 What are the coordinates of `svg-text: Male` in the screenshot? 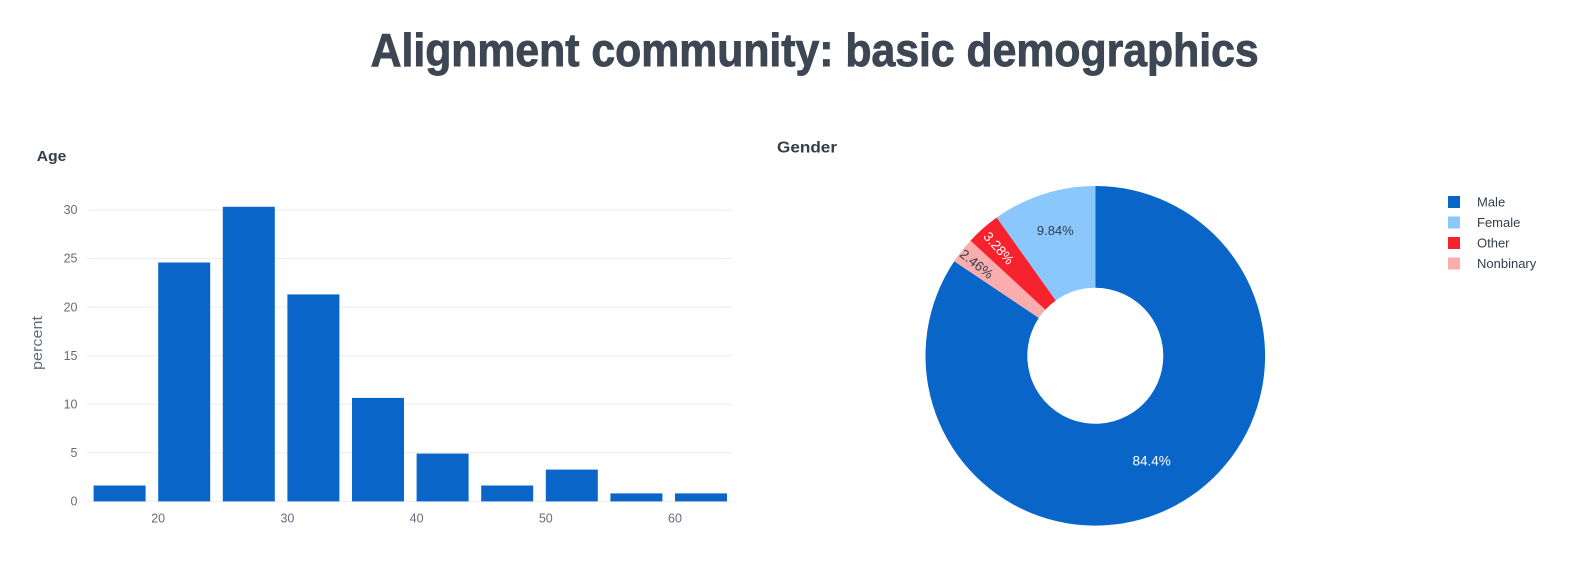 It's located at (1491, 202).